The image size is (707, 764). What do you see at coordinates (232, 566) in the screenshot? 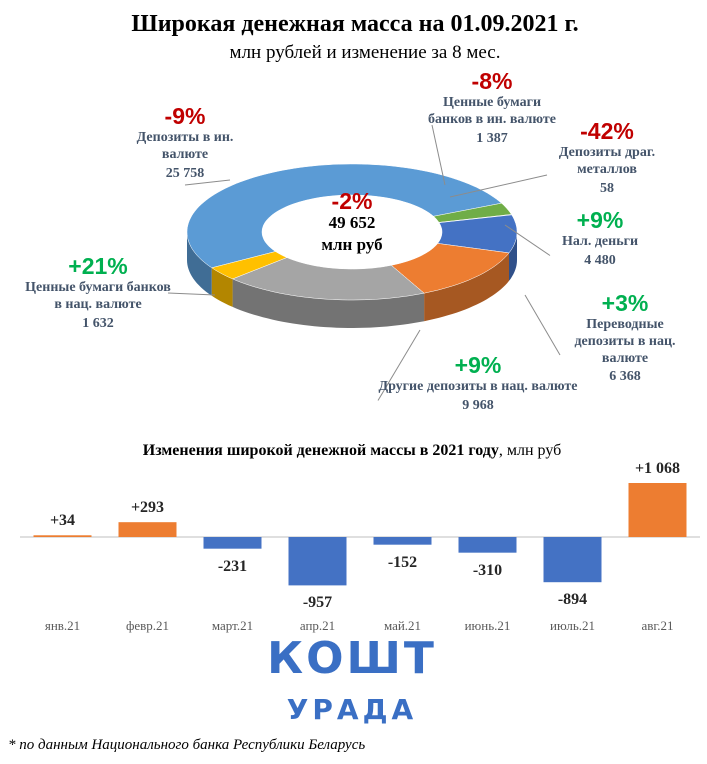
I see `value-label: -231` at bounding box center [232, 566].